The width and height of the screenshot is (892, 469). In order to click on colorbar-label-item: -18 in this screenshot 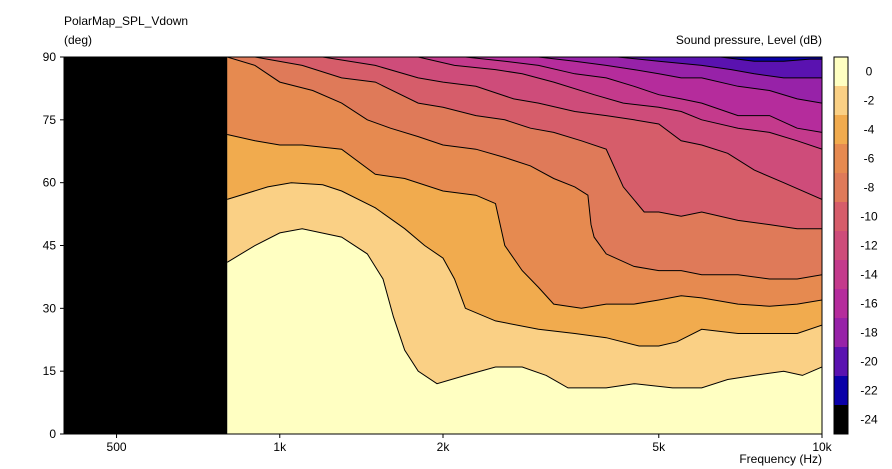, I will do `click(869, 333)`.